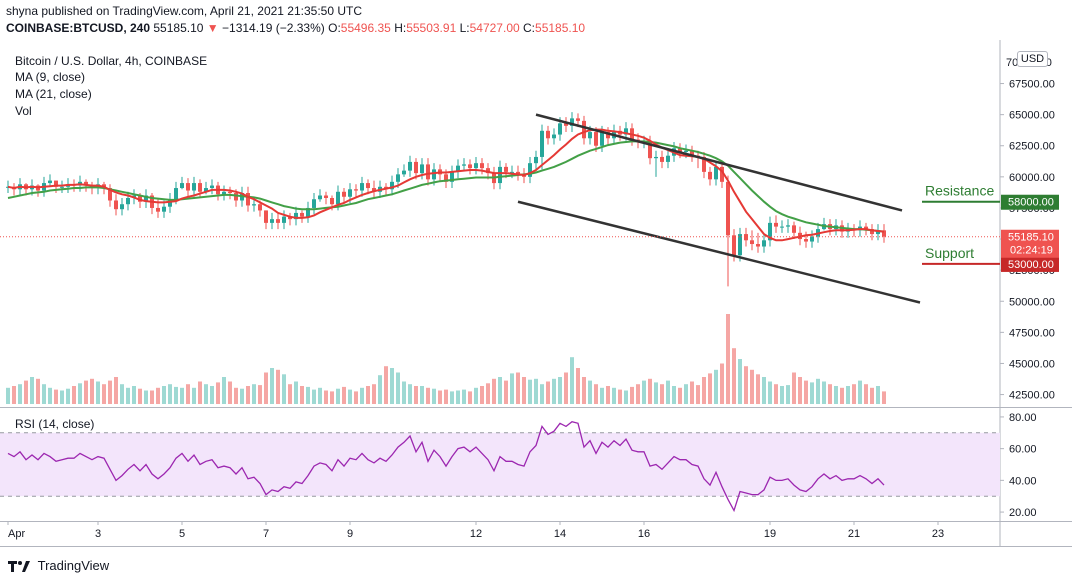 The image size is (1072, 584). What do you see at coordinates (644, 534) in the screenshot?
I see `time-tick-label: 16` at bounding box center [644, 534].